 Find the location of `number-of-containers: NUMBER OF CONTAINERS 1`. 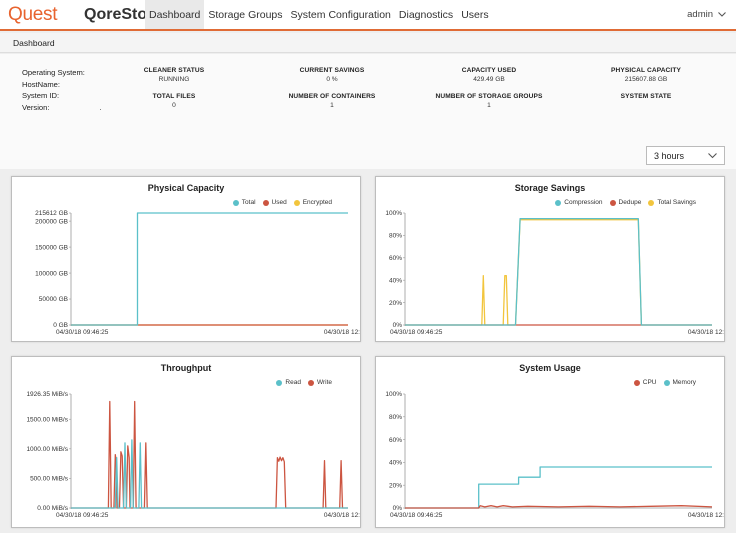

number-of-containers: NUMBER OF CONTAINERS 1 is located at coordinates (332, 101).